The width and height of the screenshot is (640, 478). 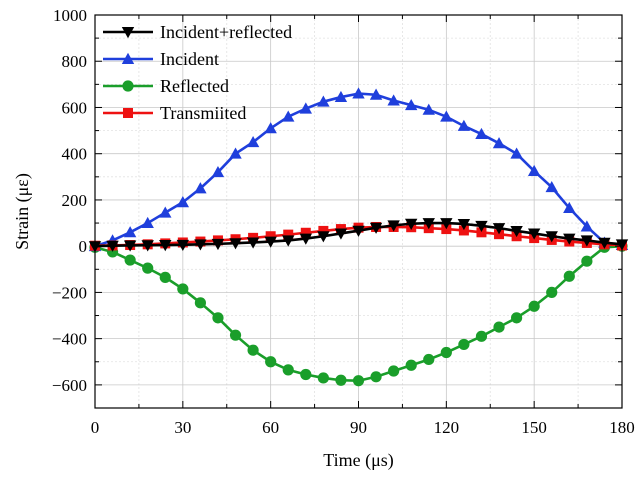 I want to click on x-tick-label: 150, so click(x=534, y=427).